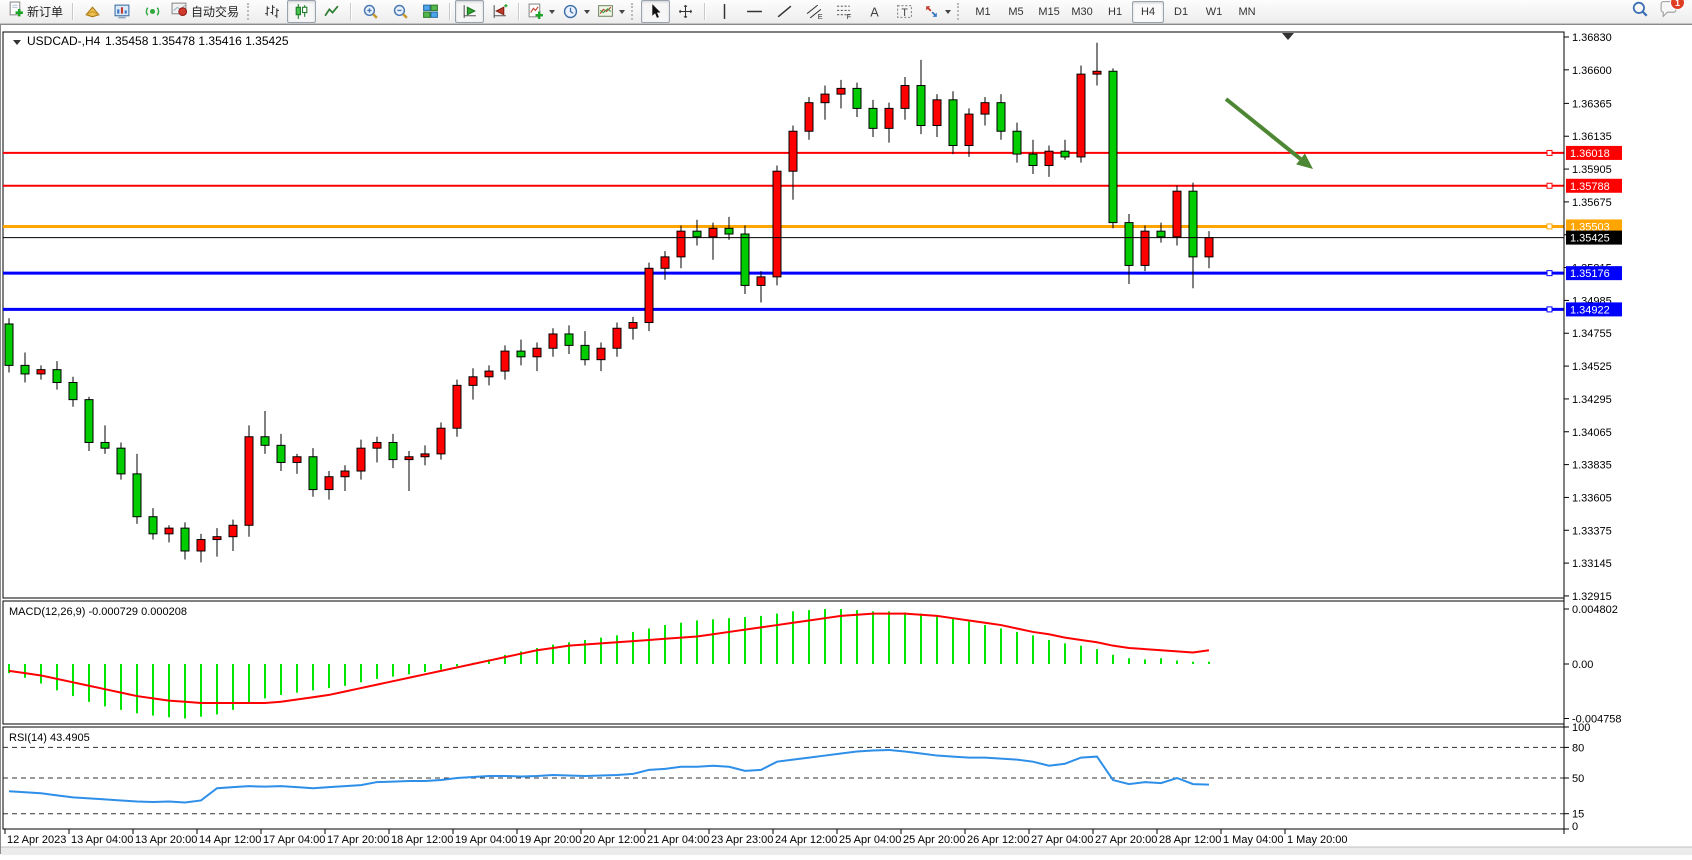  I want to click on periods-button, so click(576, 11).